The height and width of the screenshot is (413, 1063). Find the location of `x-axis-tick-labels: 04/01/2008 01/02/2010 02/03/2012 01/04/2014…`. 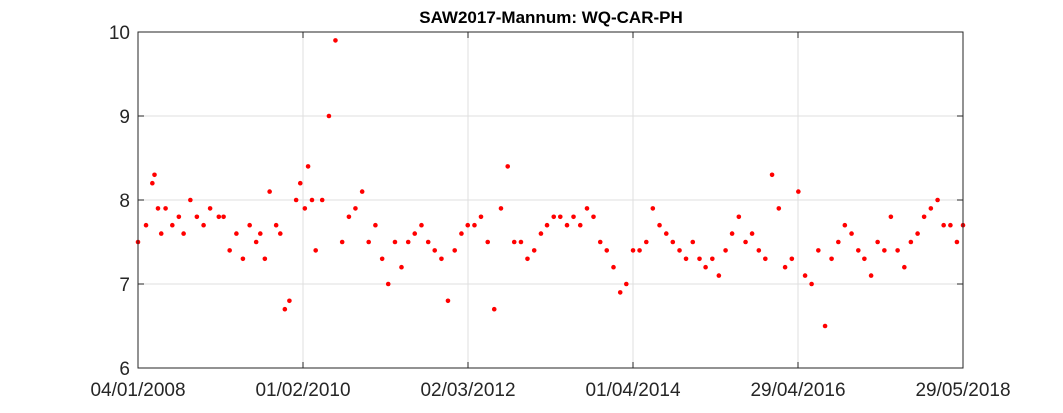

x-axis-tick-labels: 04/01/2008 01/02/2010 02/03/2012 01/04/2014… is located at coordinates (550, 390).